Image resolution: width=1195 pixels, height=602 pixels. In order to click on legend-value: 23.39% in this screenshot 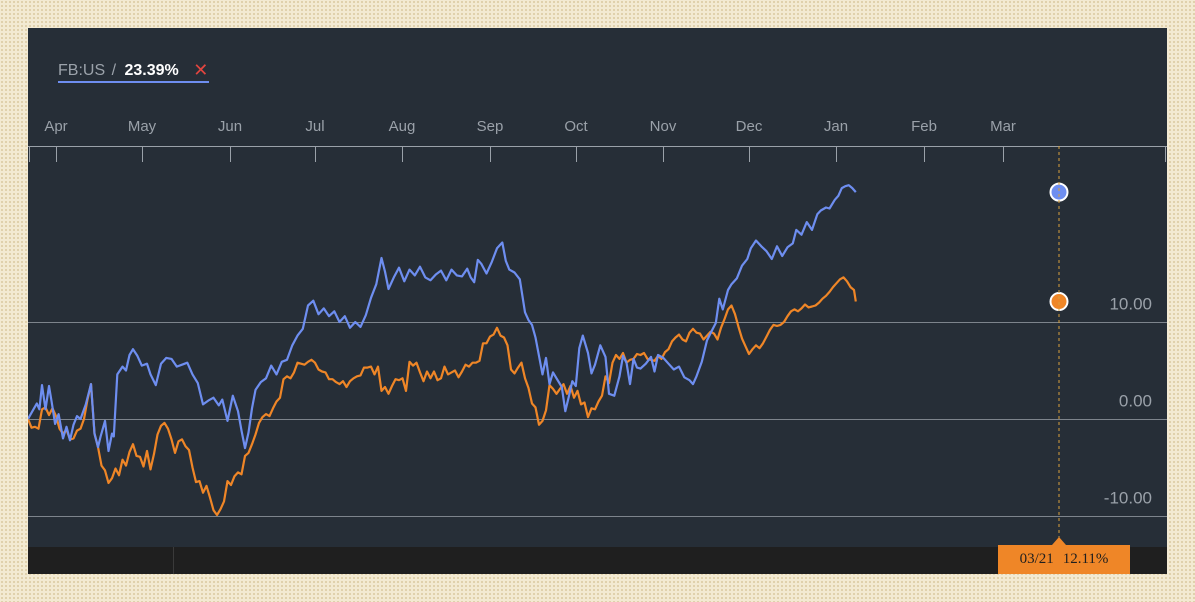, I will do `click(151, 70)`.